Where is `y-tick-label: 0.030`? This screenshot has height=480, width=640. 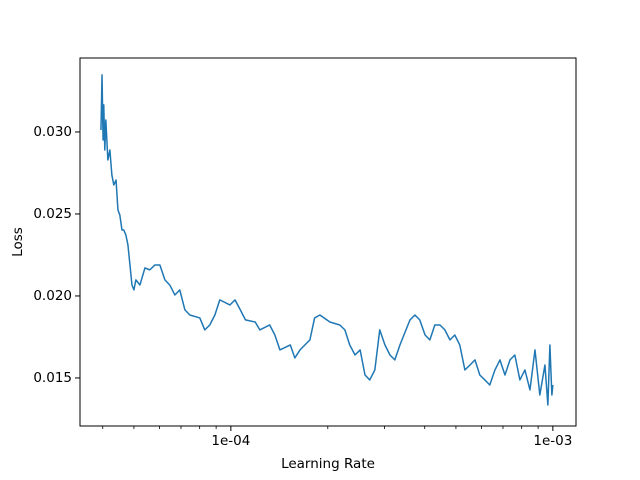
y-tick-label: 0.030 is located at coordinates (52, 132).